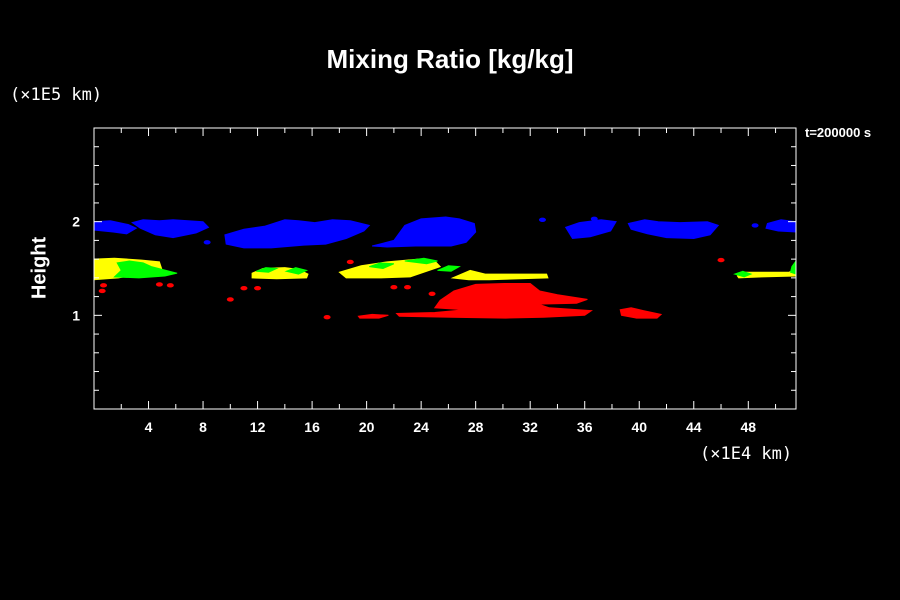 Image resolution: width=900 pixels, height=600 pixels. Describe the element at coordinates (530, 427) in the screenshot. I see `x-tick-label-32: 32` at that location.